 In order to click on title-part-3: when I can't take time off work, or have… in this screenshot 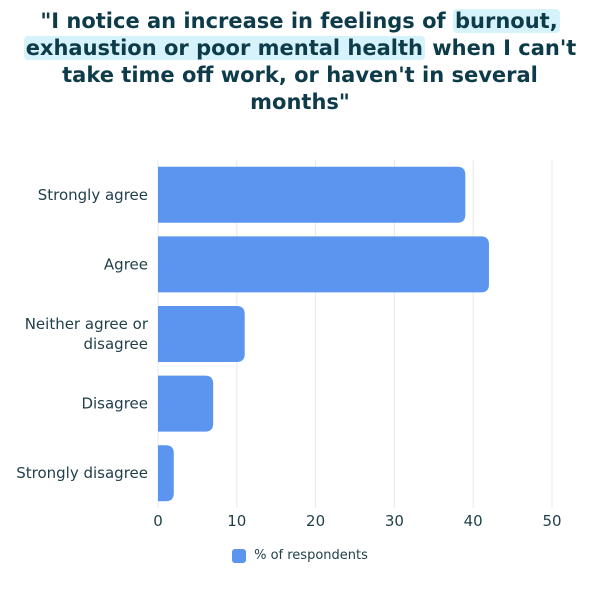, I will do `click(319, 75)`.